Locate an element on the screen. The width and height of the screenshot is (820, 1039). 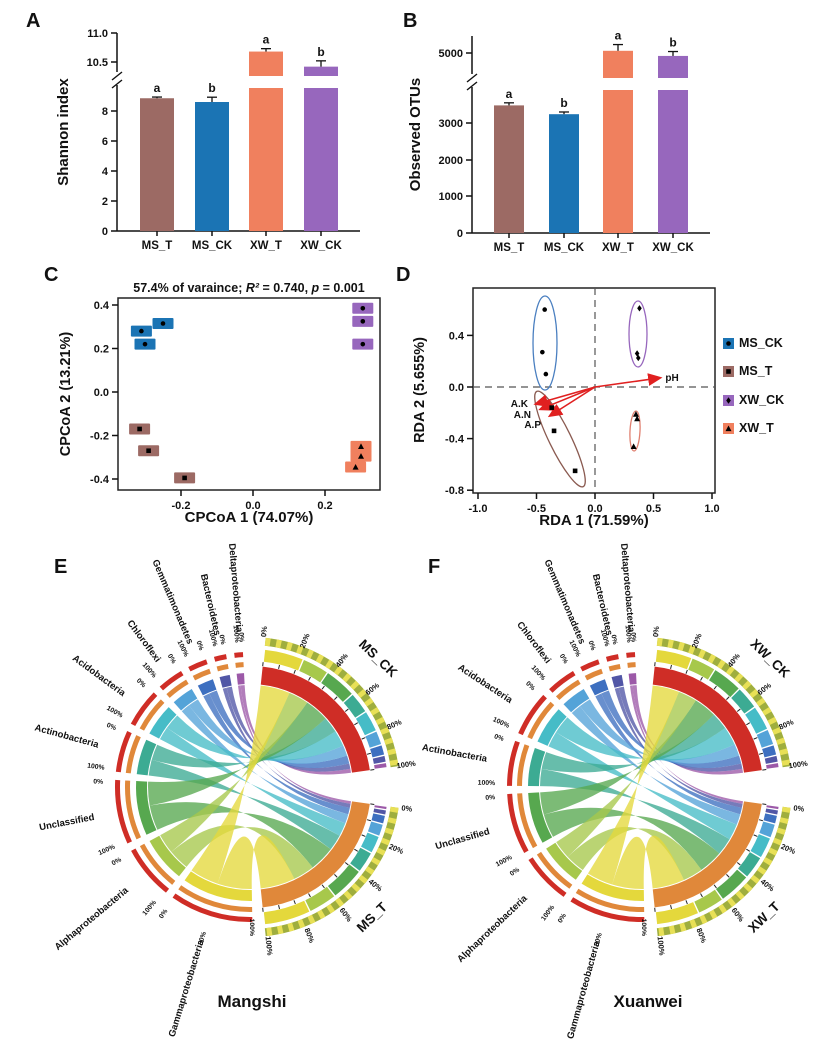
panel-b-label: B is located at coordinates (410, 21).